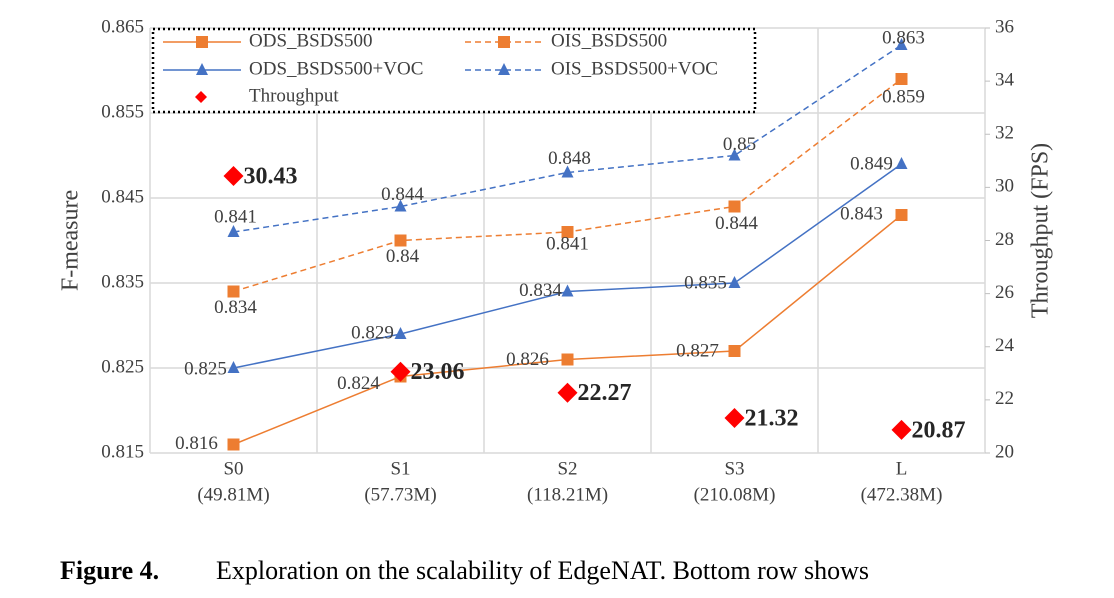  What do you see at coordinates (1004, 26) in the screenshot?
I see `y2-tick-label: 36` at bounding box center [1004, 26].